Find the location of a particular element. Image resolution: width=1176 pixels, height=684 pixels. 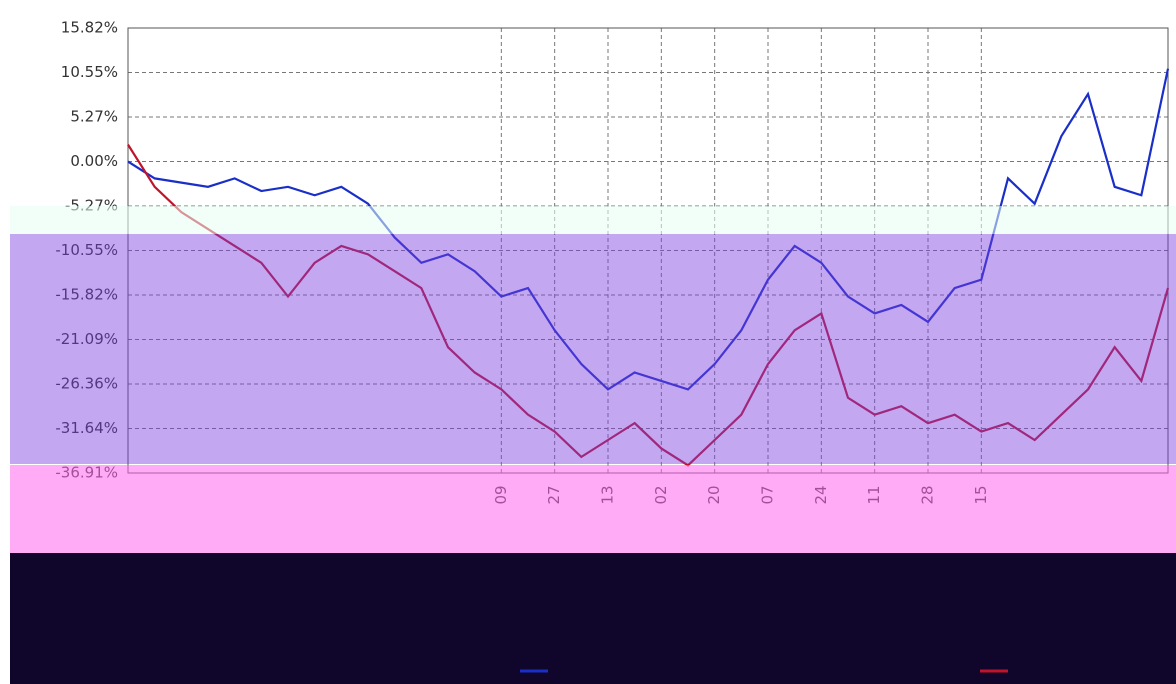

y-tick-label: 15.82% is located at coordinates (89, 28).